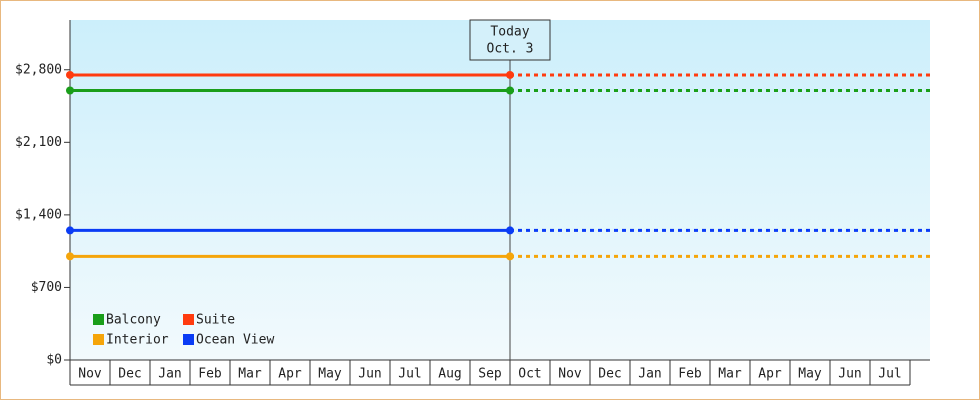 Image resolution: width=980 pixels, height=400 pixels. I want to click on y-tick-label: $0, so click(54, 360).